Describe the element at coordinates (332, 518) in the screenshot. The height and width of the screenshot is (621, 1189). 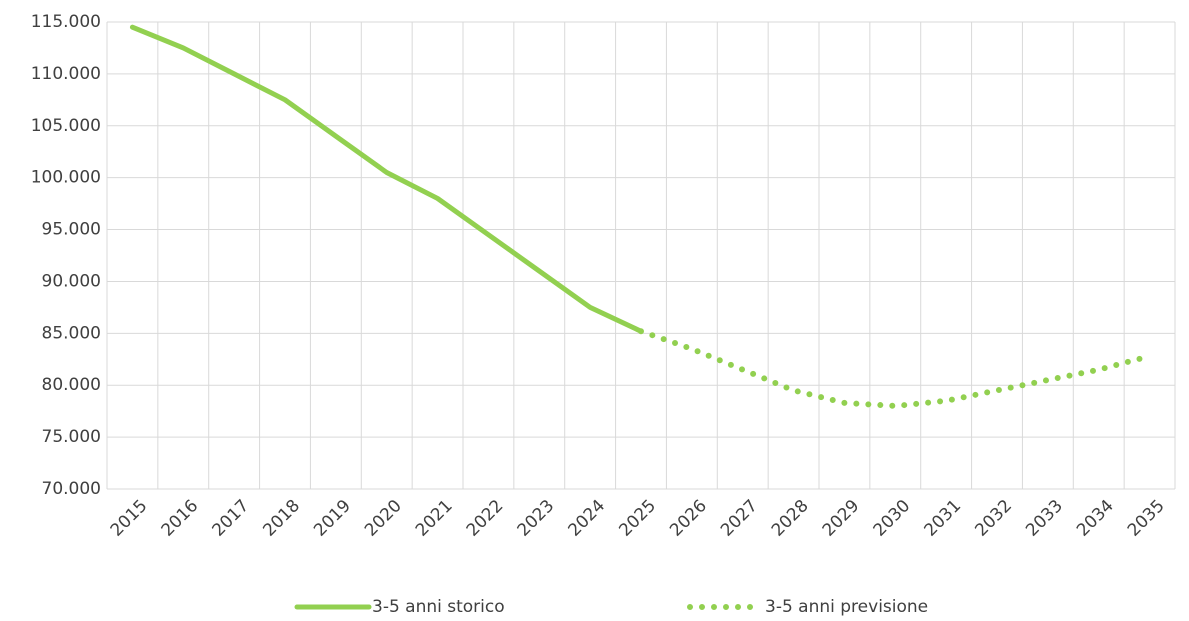
I see `x-tick-label: 2019` at that location.